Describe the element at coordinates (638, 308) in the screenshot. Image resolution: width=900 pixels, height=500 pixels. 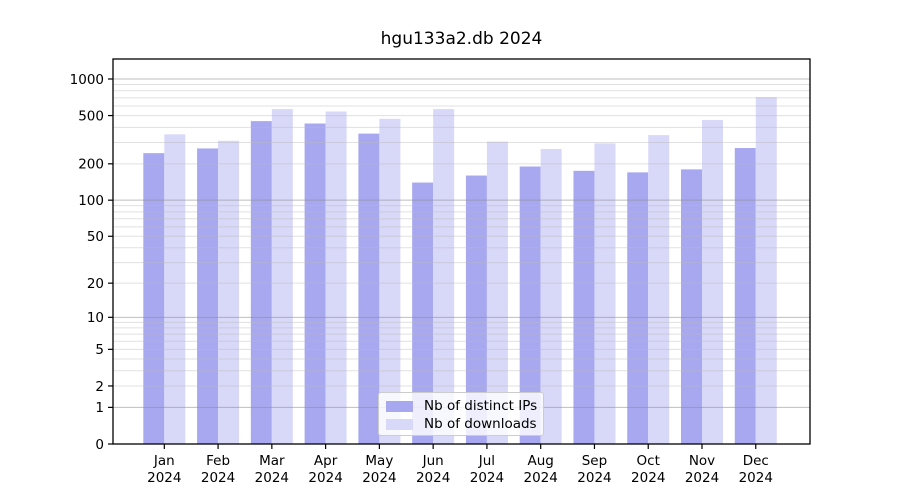
I see `bar-oct-nb-of-distinct-ips` at that location.